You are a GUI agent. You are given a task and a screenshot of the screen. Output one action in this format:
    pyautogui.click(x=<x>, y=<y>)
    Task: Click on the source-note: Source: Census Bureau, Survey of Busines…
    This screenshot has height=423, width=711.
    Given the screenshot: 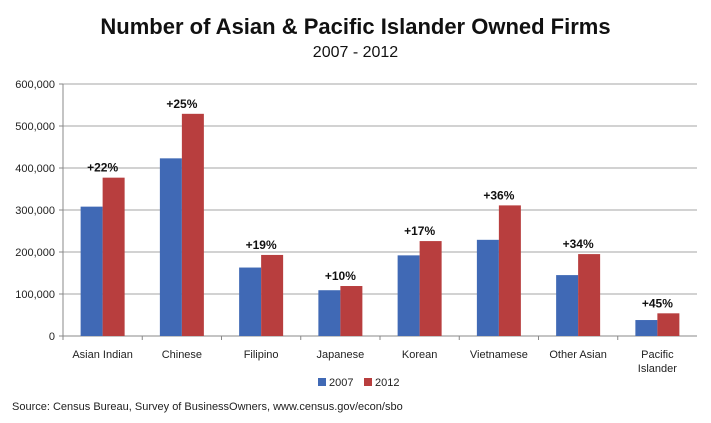 What is the action you would take?
    pyautogui.click(x=207, y=407)
    